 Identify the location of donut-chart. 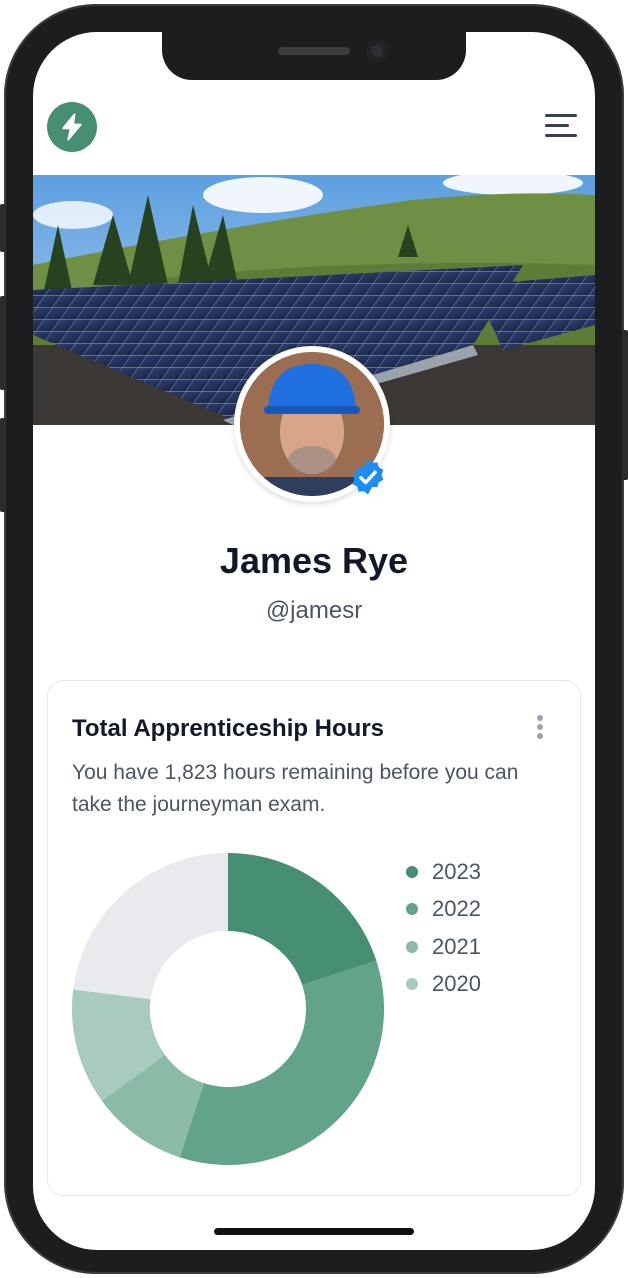
(228, 1009).